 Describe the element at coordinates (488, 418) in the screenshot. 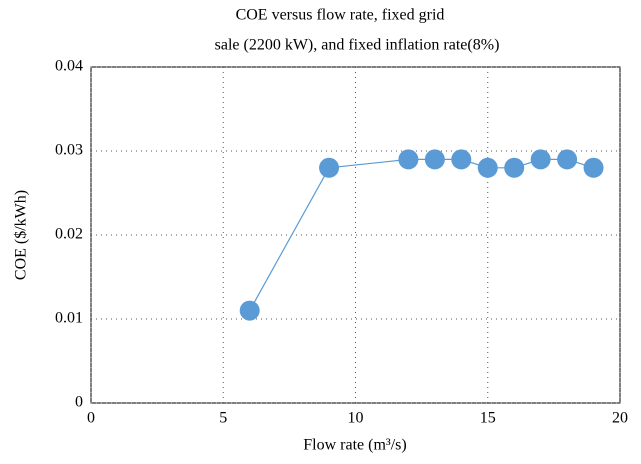

I see `x-tick-label: 15` at that location.